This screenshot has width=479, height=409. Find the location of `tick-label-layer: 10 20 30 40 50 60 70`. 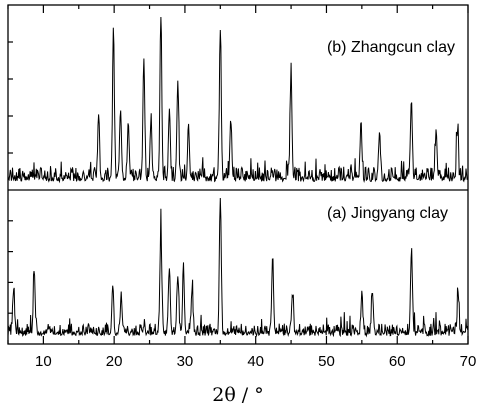

tick-label-layer: 10 20 30 40 50 60 70 is located at coordinates (255, 361).